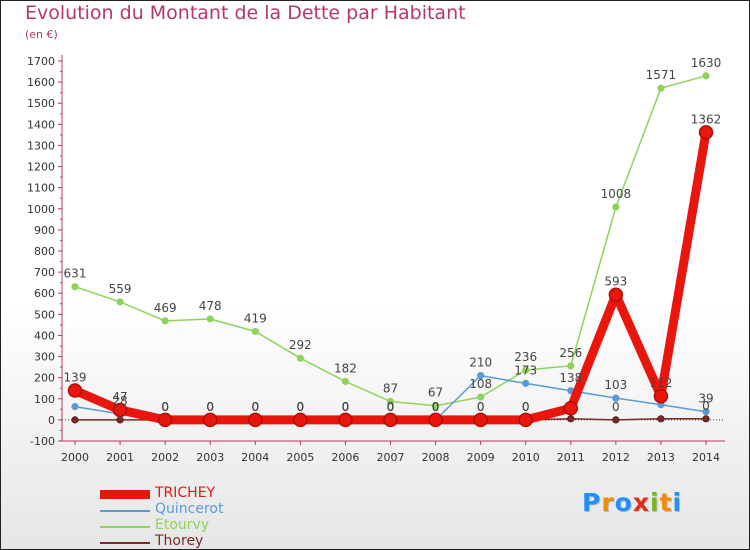 The image size is (750, 550). I want to click on data-label: 593, so click(615, 282).